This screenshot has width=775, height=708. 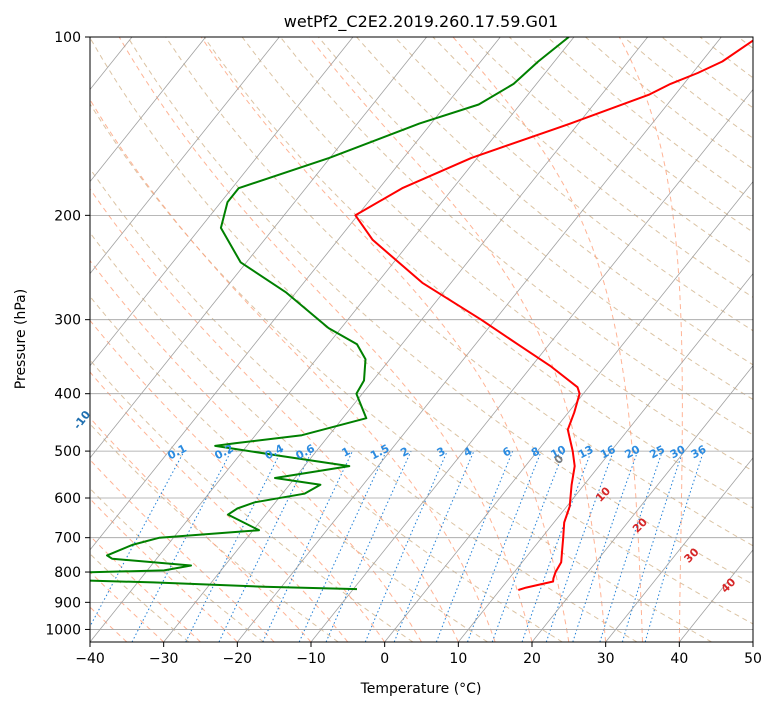 I want to click on y-axis-label: Pressure (hPa), so click(x=21, y=339).